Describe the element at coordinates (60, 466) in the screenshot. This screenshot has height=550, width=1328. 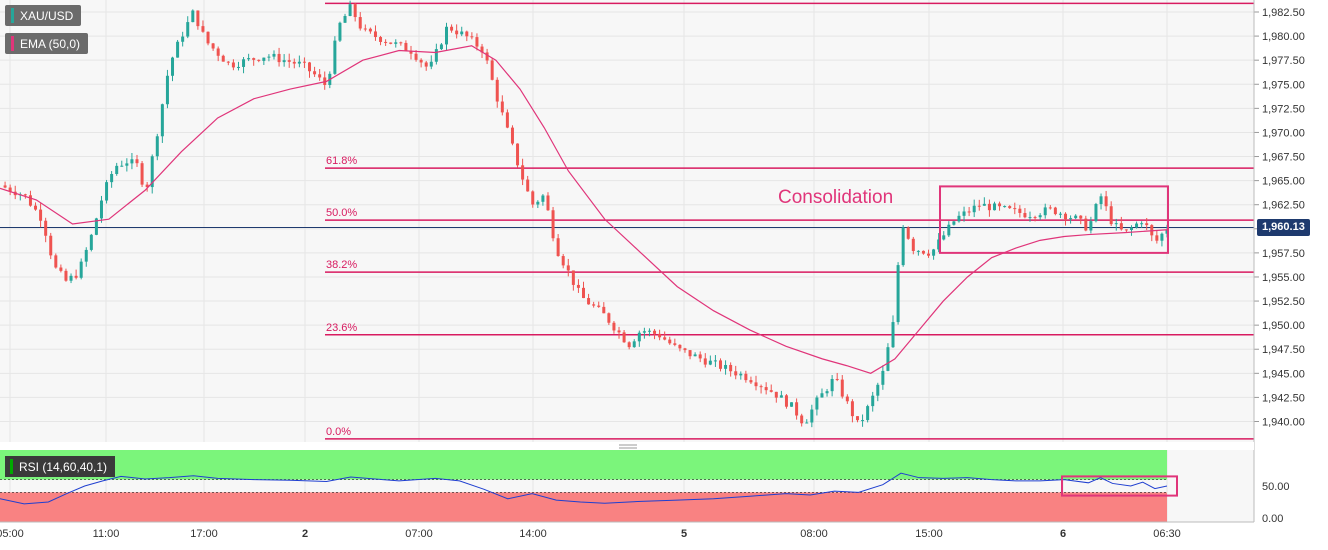
I see `legend-rsi: RSI (14,60,40,1)` at that location.